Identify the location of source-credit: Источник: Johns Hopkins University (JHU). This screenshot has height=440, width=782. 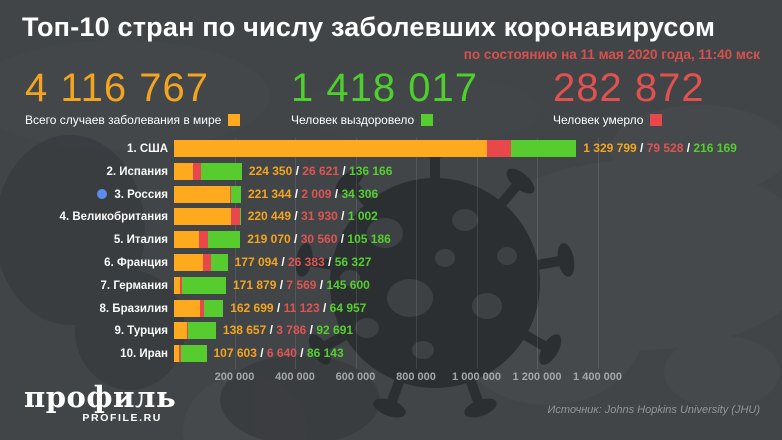
(653, 410).